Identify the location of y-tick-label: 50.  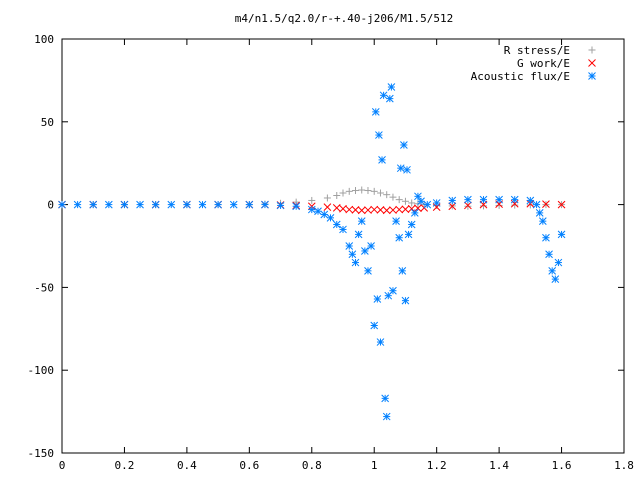
(47, 122).